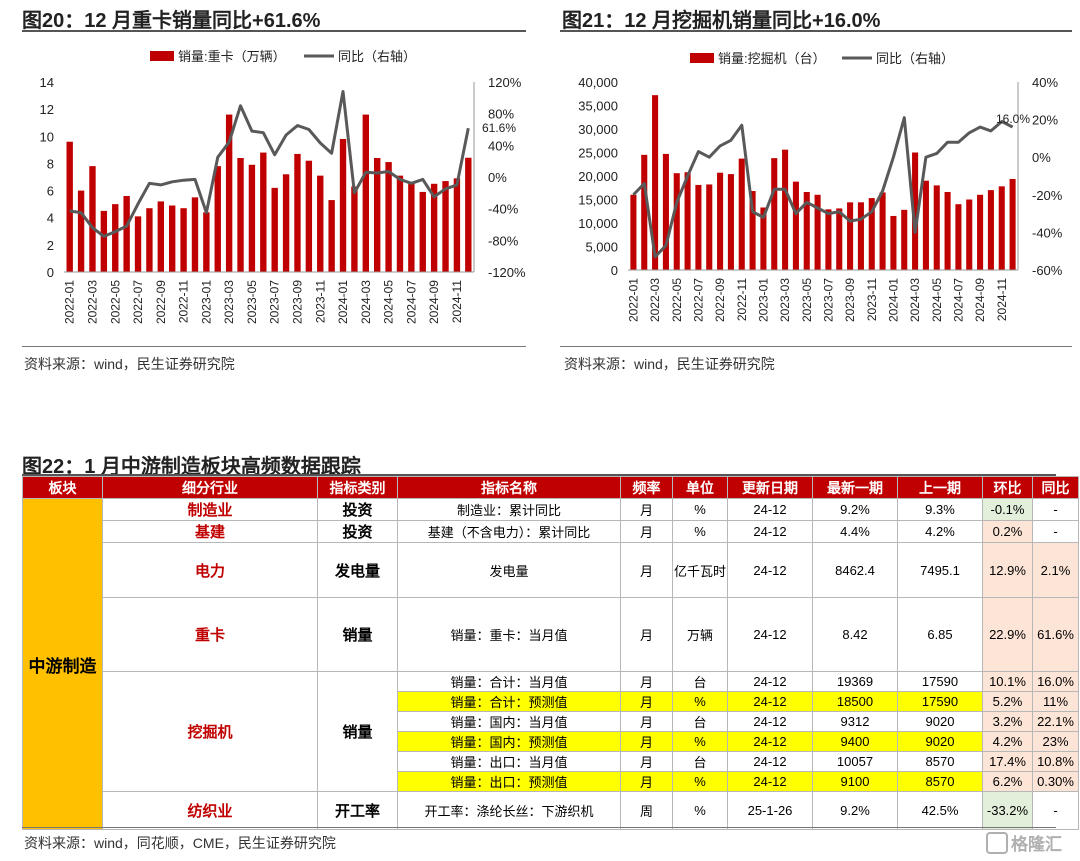 This screenshot has height=861, width=1080. I want to click on yoy-line, so click(823, 187).